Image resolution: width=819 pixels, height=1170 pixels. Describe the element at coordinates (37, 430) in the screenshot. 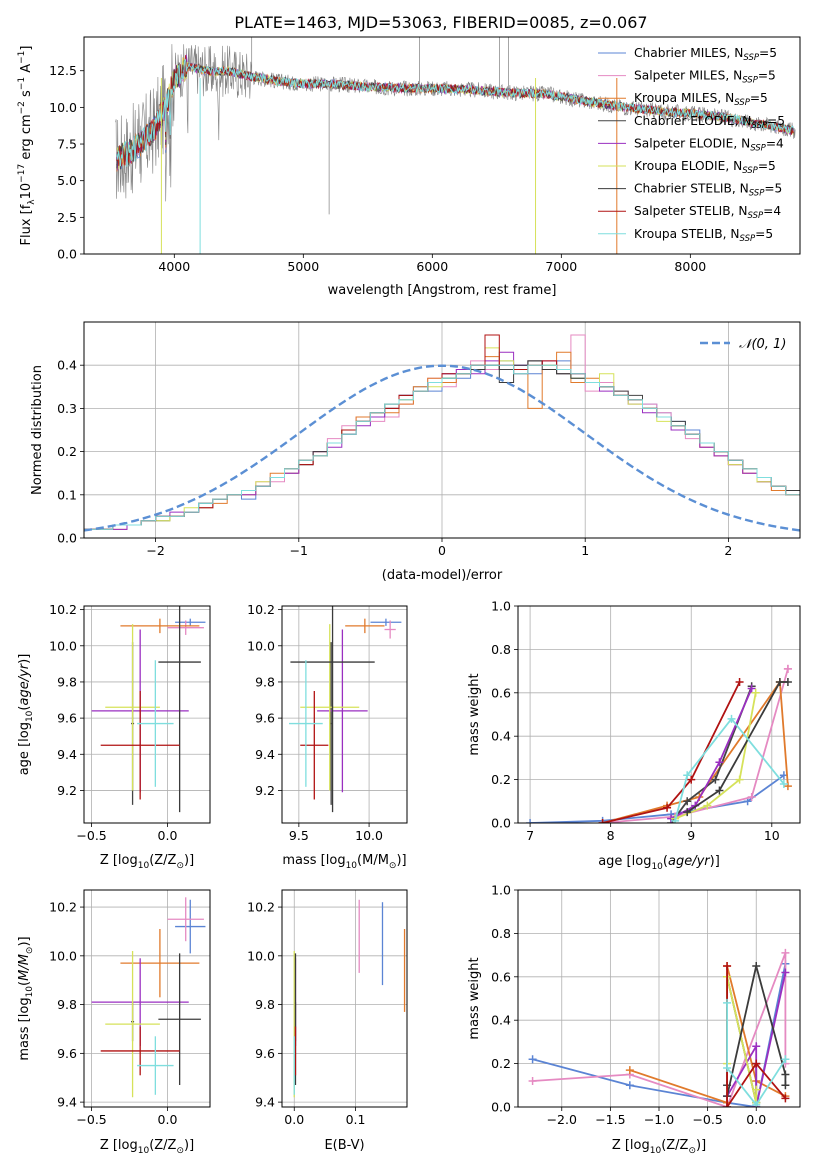

I see `y-axis-label: Normed distribution` at that location.